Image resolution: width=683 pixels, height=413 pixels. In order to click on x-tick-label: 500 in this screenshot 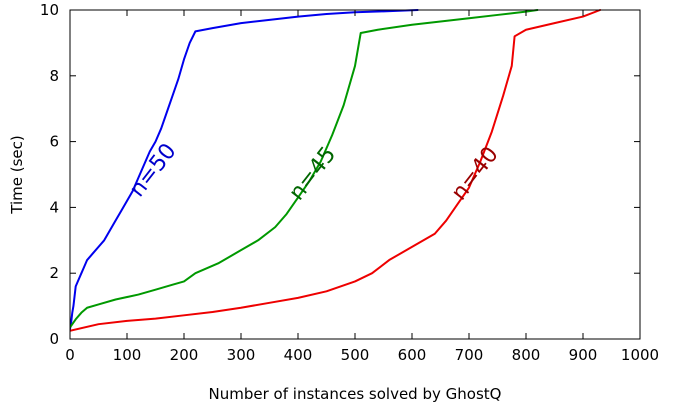, I will do `click(355, 355)`.